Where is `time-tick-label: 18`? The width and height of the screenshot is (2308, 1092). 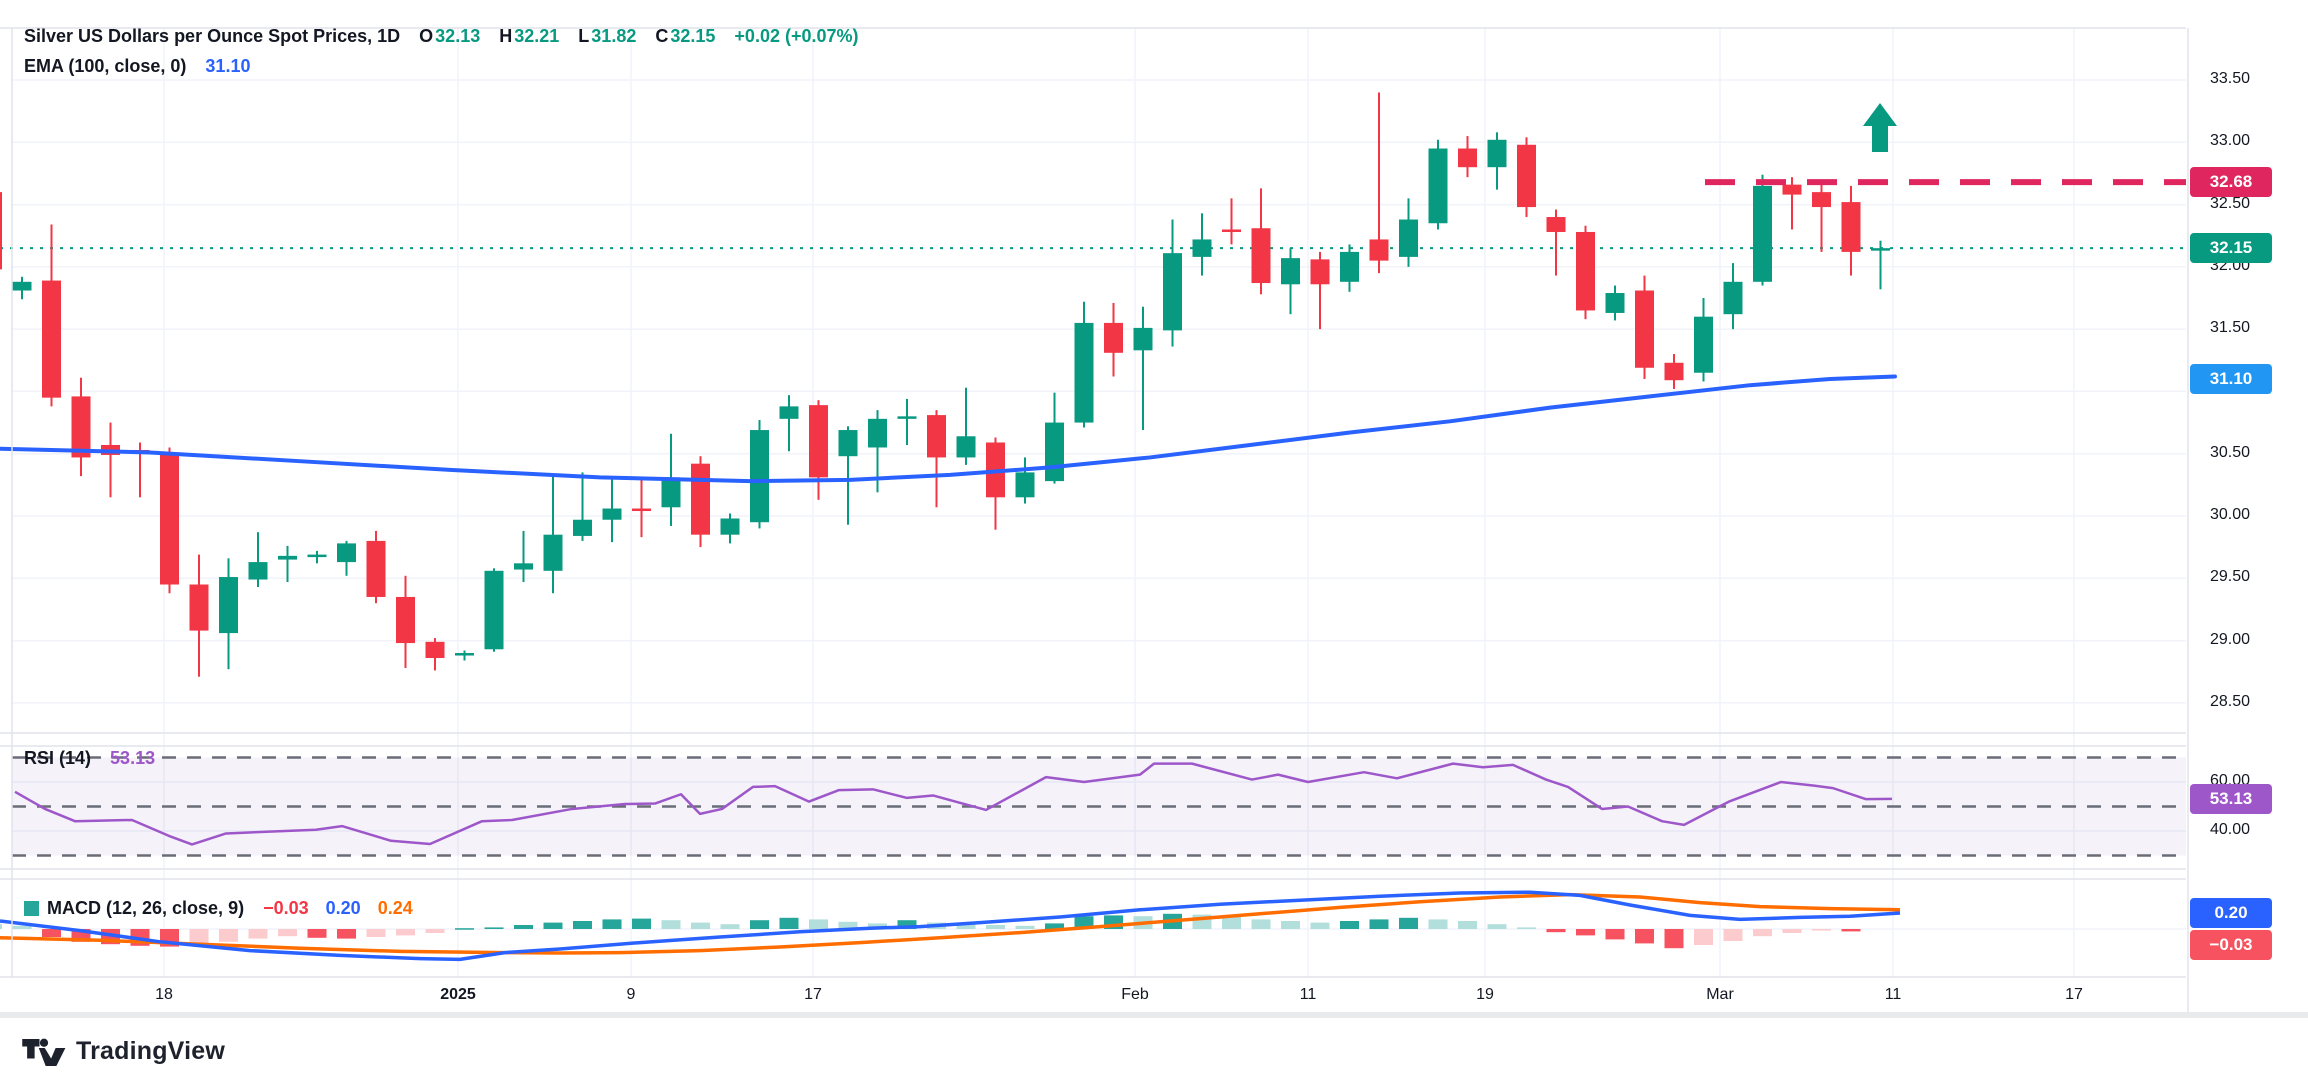
time-tick-label: 18 is located at coordinates (164, 994).